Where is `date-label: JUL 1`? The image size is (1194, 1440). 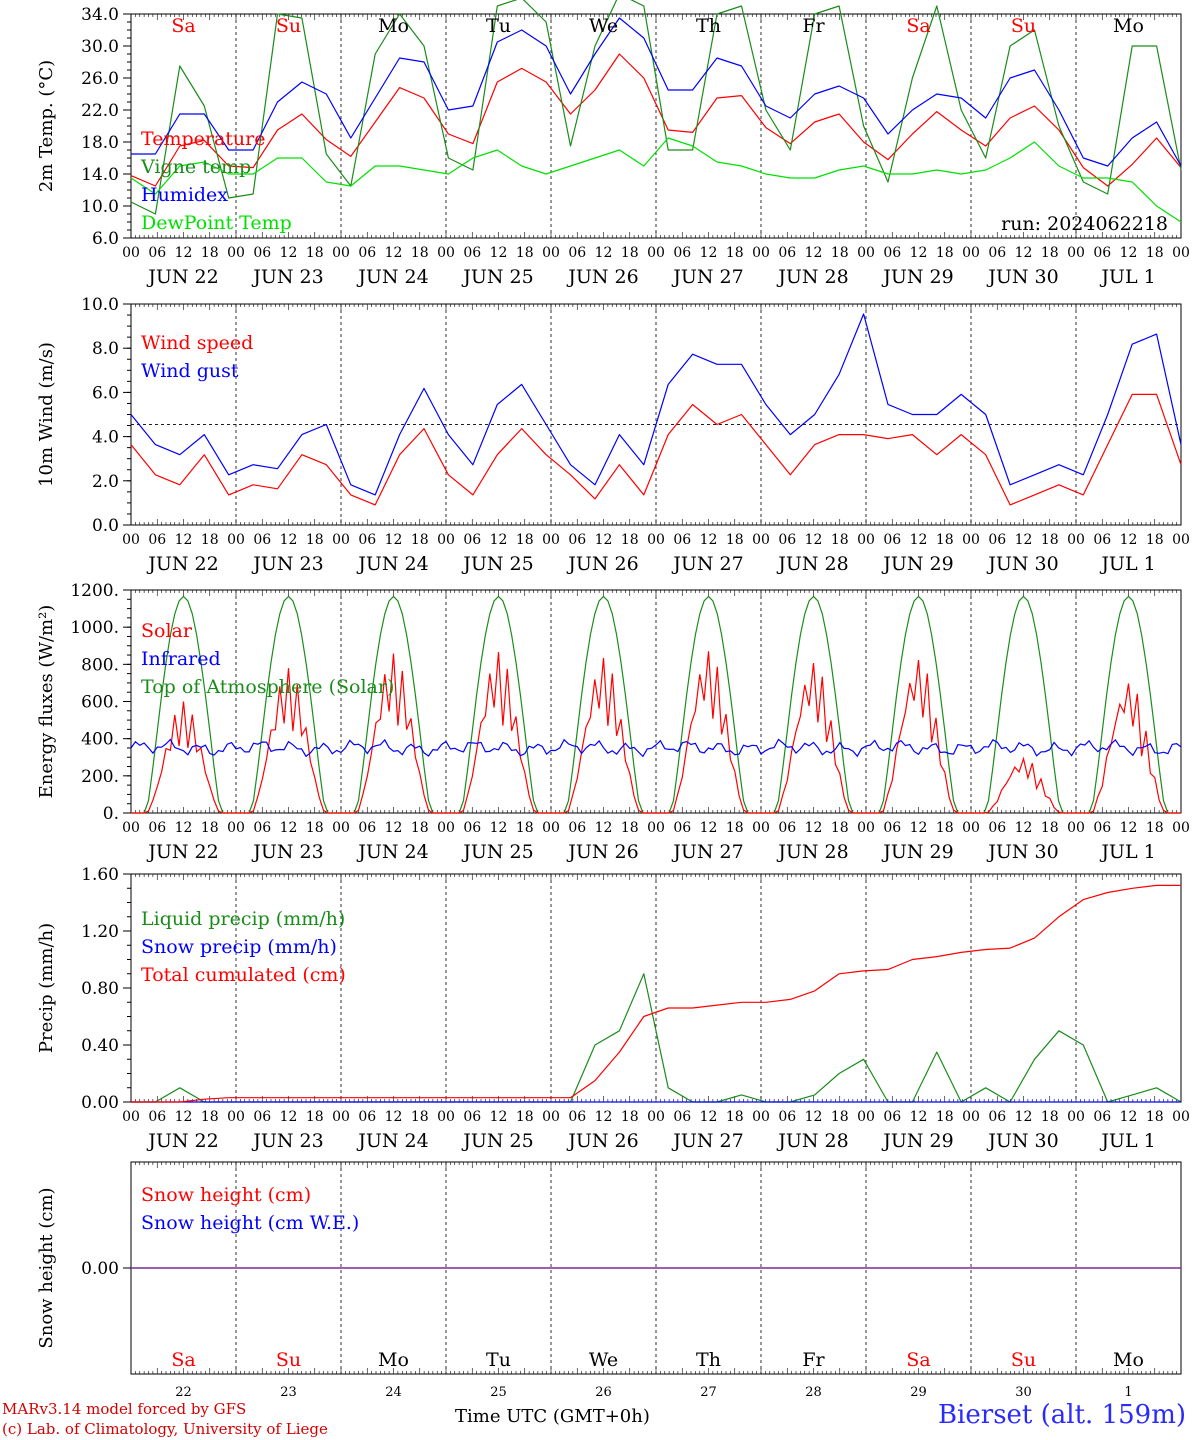 date-label: JUL 1 is located at coordinates (1127, 1141).